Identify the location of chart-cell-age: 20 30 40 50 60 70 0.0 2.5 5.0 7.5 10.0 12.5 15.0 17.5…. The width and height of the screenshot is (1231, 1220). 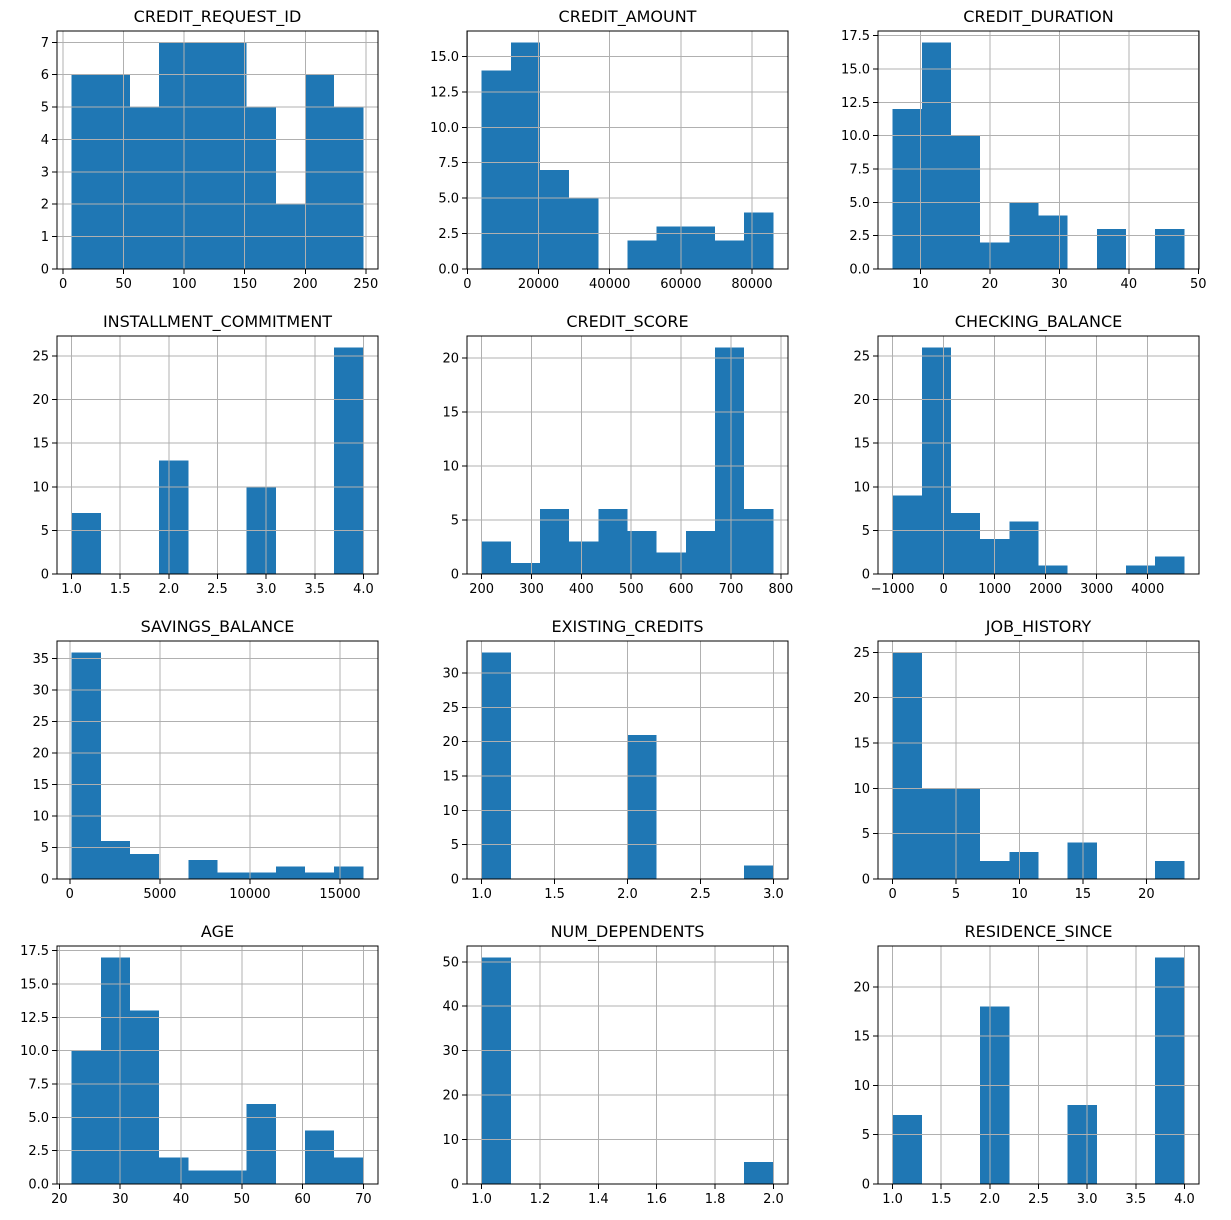
(205, 1067).